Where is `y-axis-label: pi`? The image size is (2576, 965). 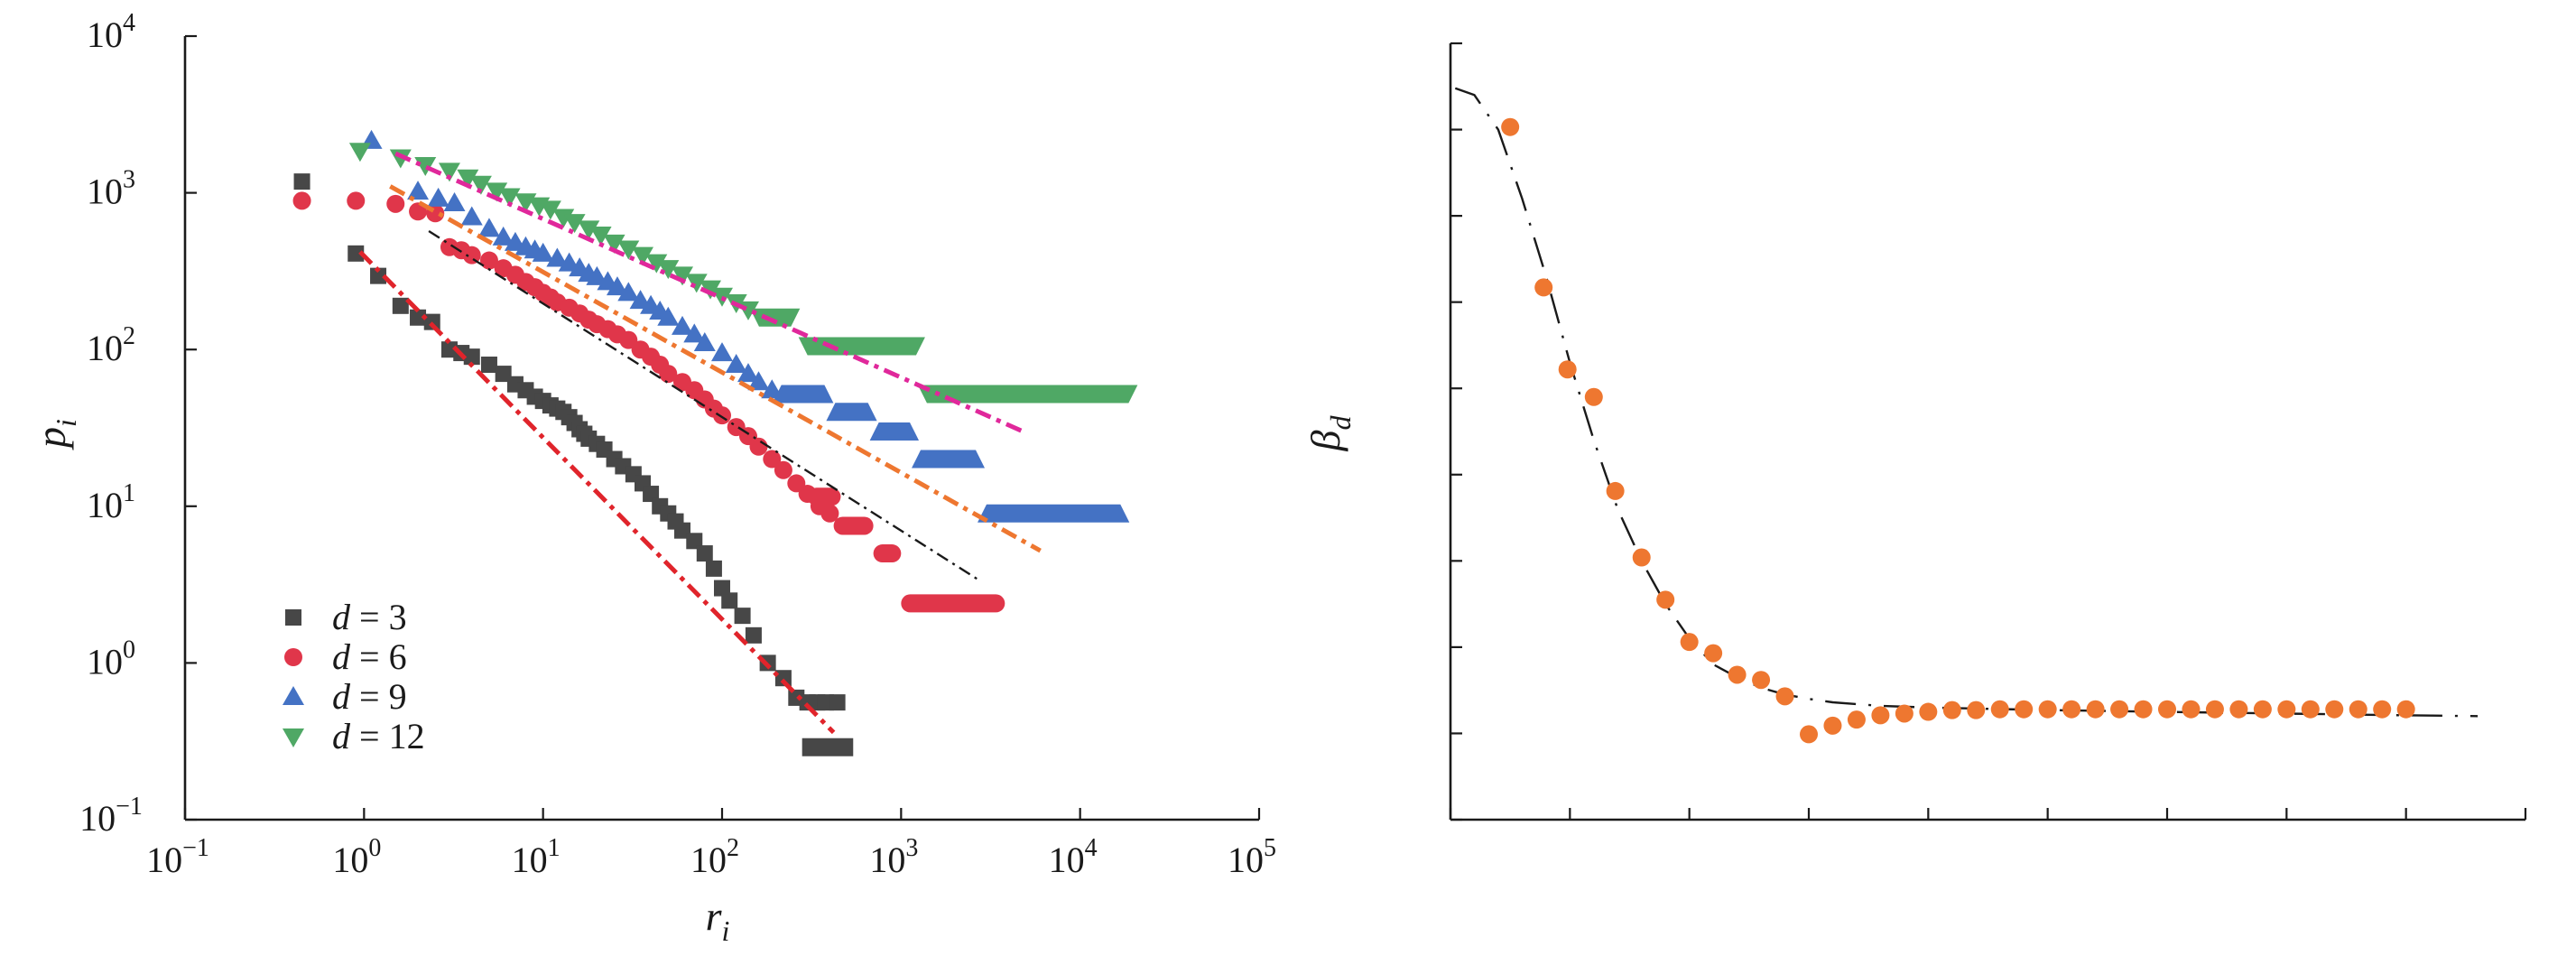 y-axis-label: pi is located at coordinates (55, 434).